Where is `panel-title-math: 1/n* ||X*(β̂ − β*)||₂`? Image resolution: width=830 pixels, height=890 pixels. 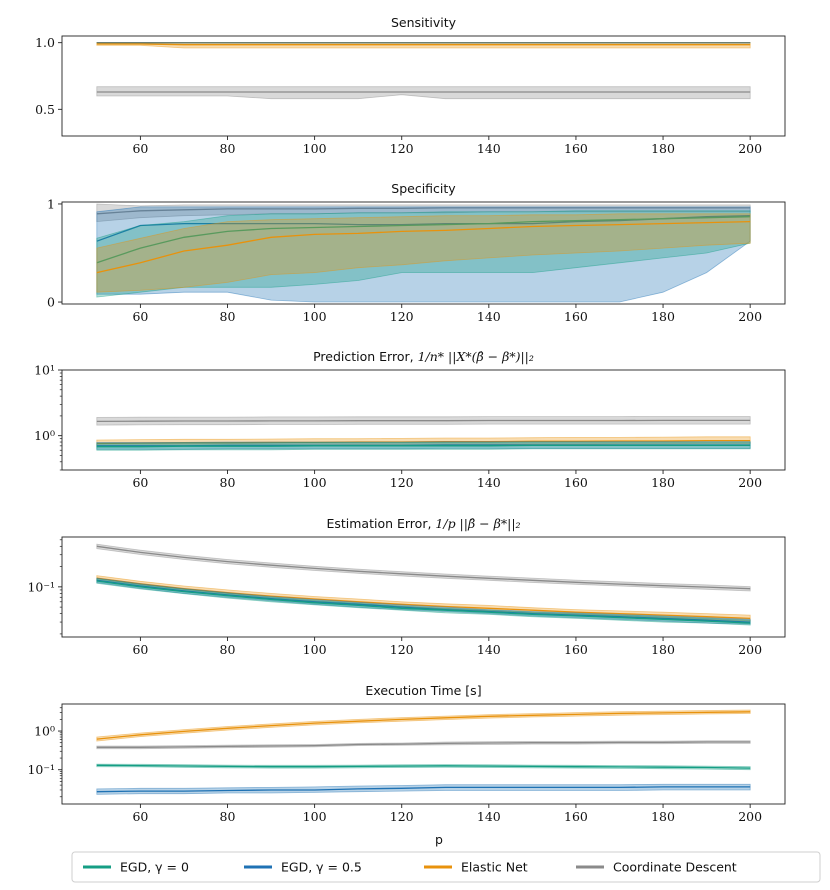 panel-title-math: 1/n* ||X*(β̂ − β*)||₂ is located at coordinates (476, 356).